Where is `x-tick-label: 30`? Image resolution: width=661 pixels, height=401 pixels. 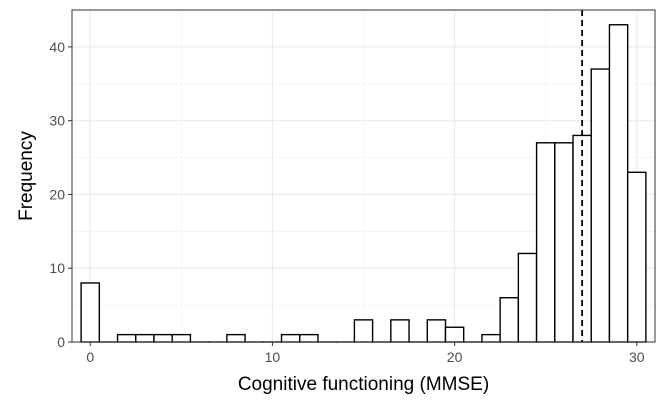
x-tick-label: 30 is located at coordinates (637, 357).